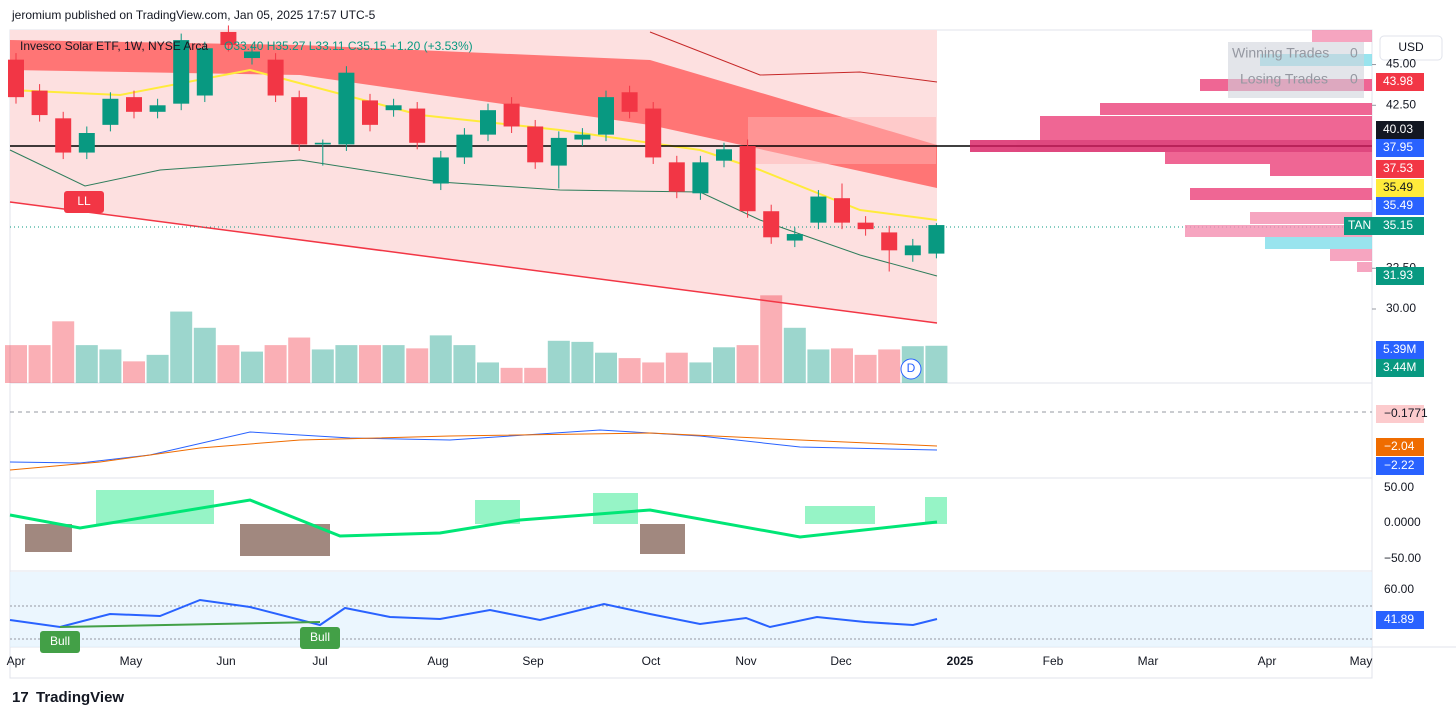 The width and height of the screenshot is (1456, 717). I want to click on y-tick-label: 45.00, so click(1401, 64).